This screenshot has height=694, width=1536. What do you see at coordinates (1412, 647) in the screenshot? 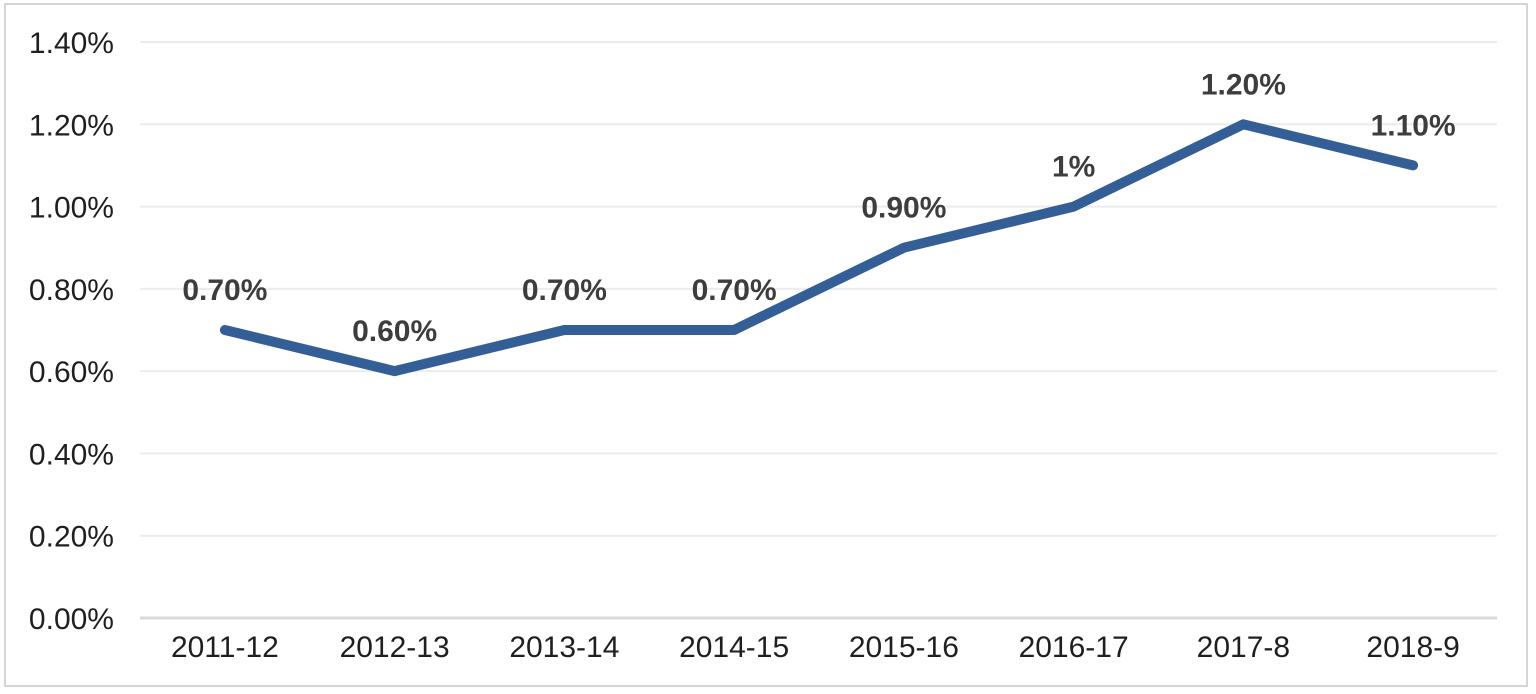
I see `x-axis-tick-label: 2018-9` at bounding box center [1412, 647].